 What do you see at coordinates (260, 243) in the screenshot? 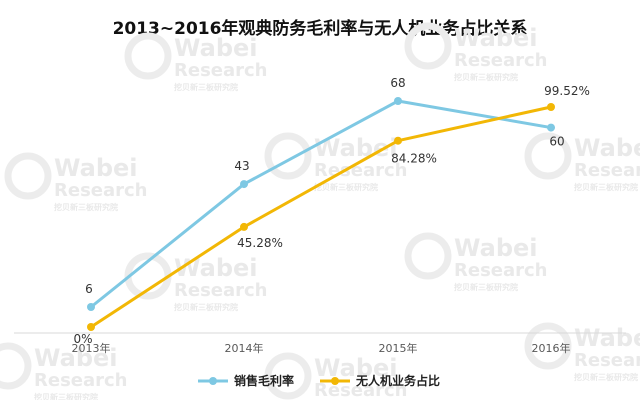
I see `data-label: 45.28%` at bounding box center [260, 243].